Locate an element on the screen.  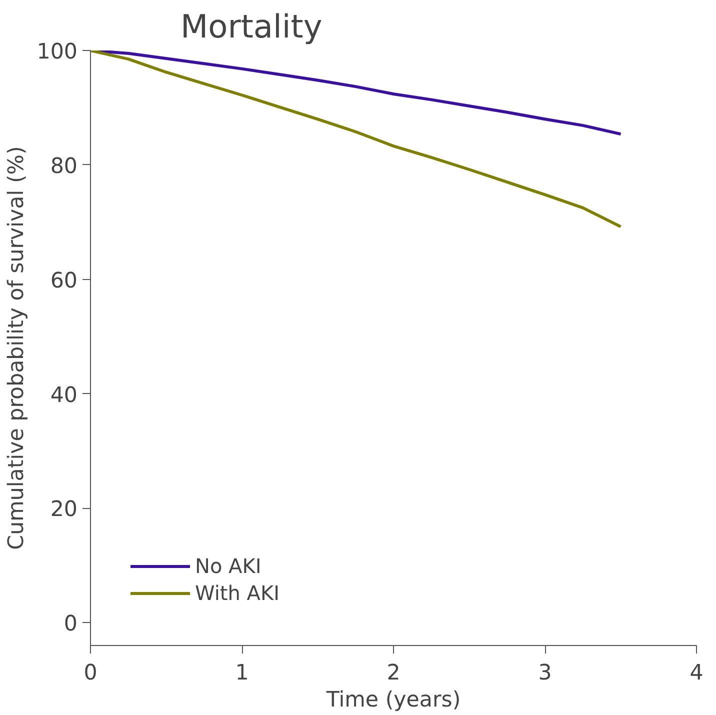
x-tick-label: 2 is located at coordinates (393, 673).